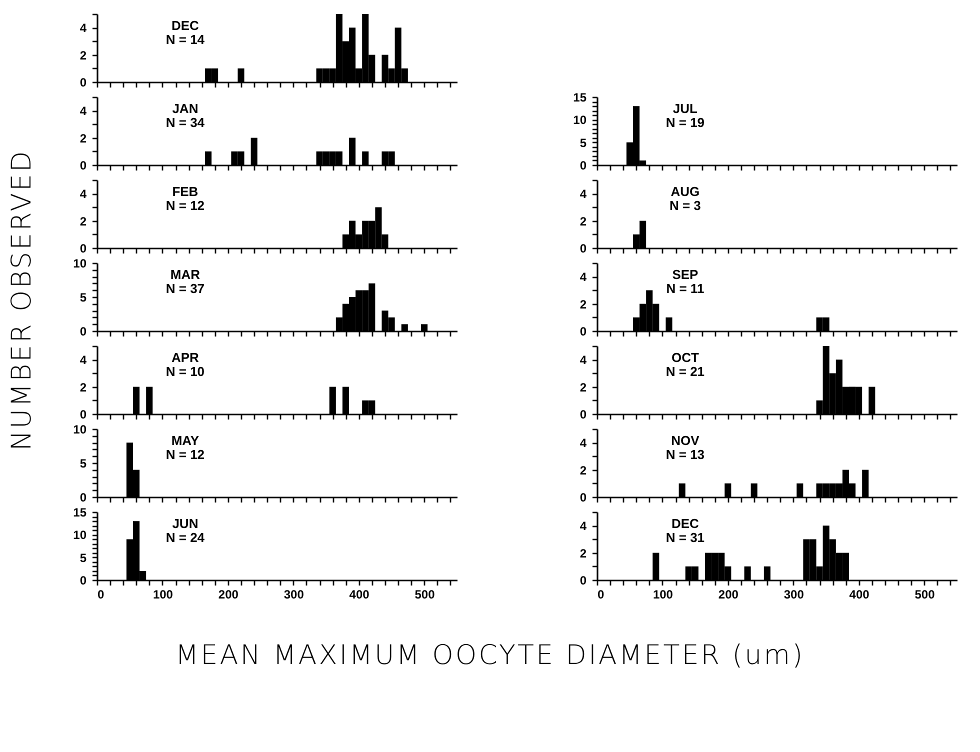 The image size is (980, 752). Describe the element at coordinates (185, 524) in the screenshot. I see `chart-title: JUN` at that location.